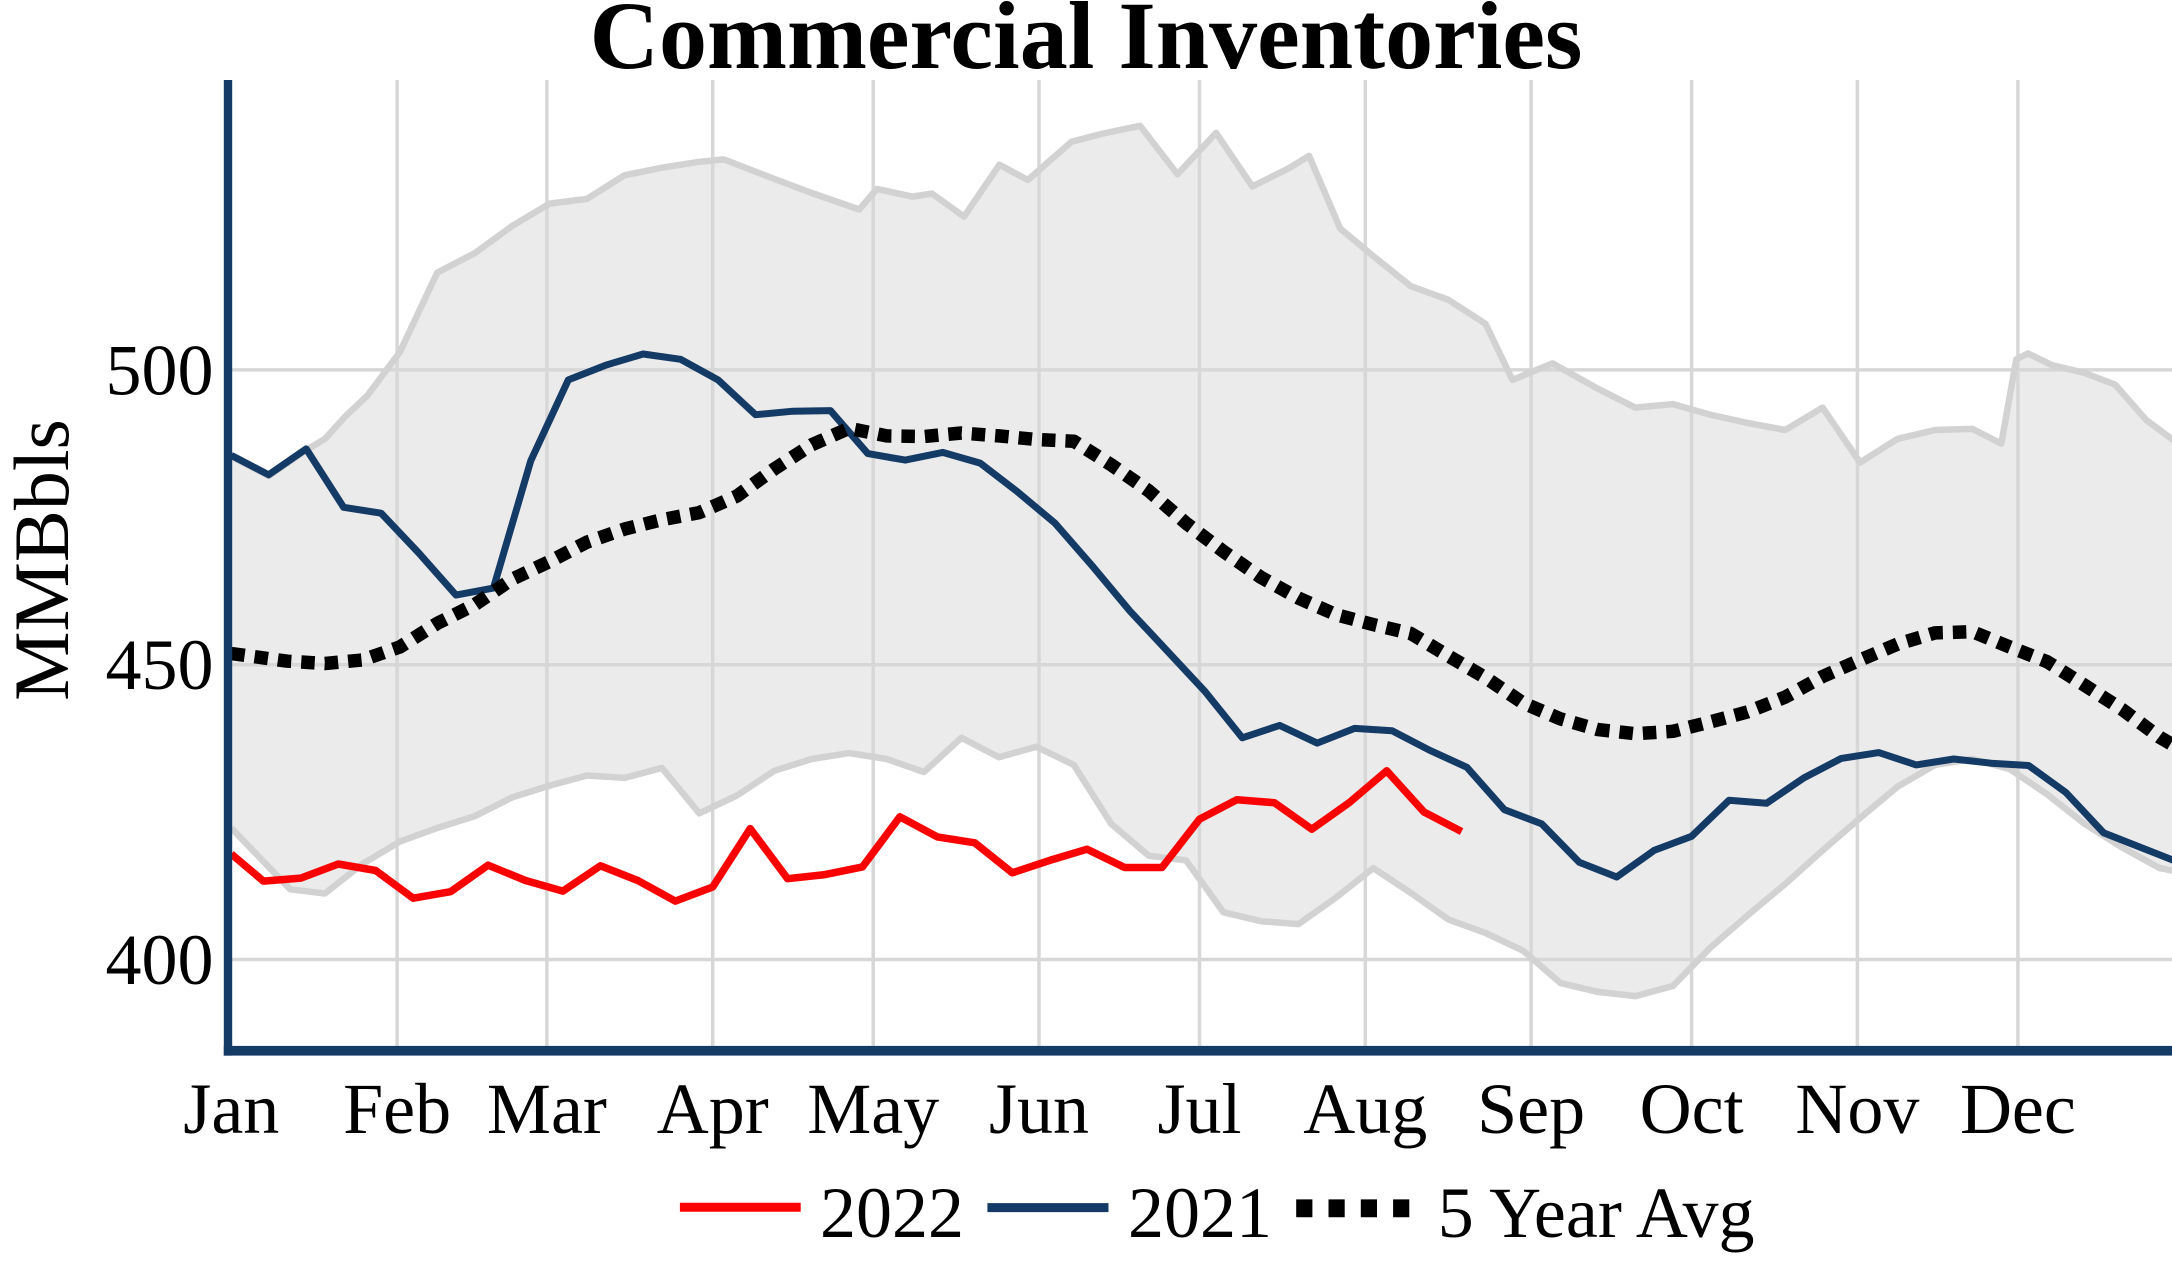 This screenshot has height=1276, width=2172. I want to click on svg-text: Sep, so click(1531, 1109).